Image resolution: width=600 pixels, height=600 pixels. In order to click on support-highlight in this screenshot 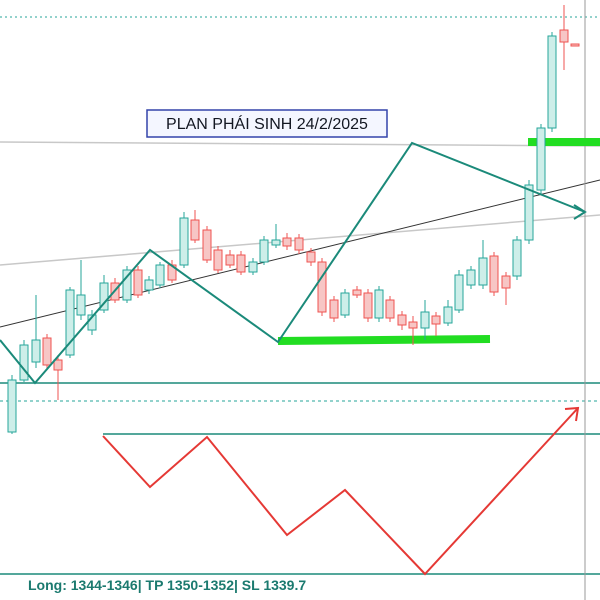, I will do `click(384, 340)`.